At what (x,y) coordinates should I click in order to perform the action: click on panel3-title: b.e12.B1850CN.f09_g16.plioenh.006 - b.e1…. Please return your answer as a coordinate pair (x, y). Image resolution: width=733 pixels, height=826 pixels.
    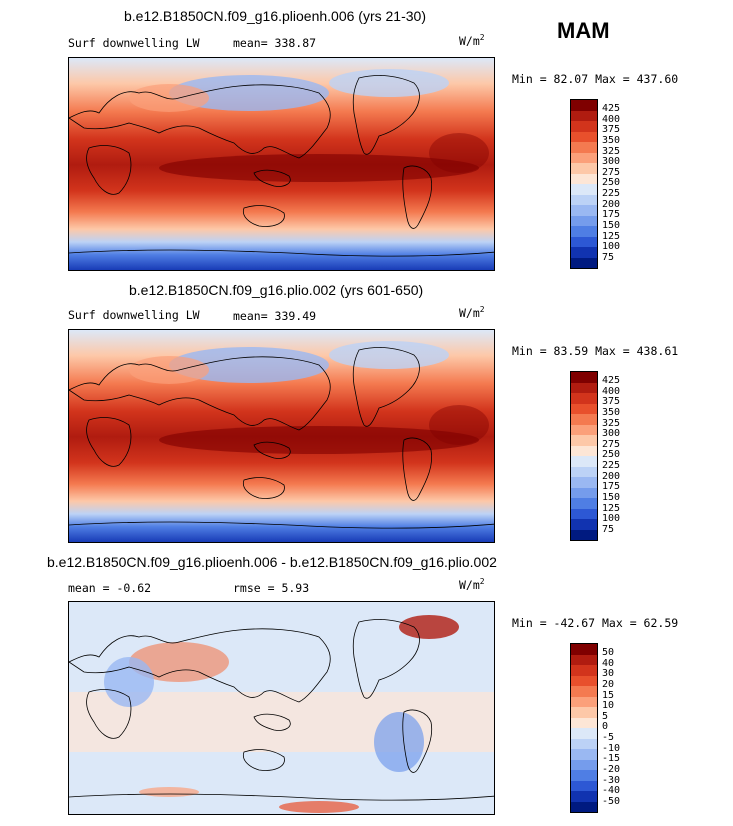
    Looking at the image, I should click on (272, 562).